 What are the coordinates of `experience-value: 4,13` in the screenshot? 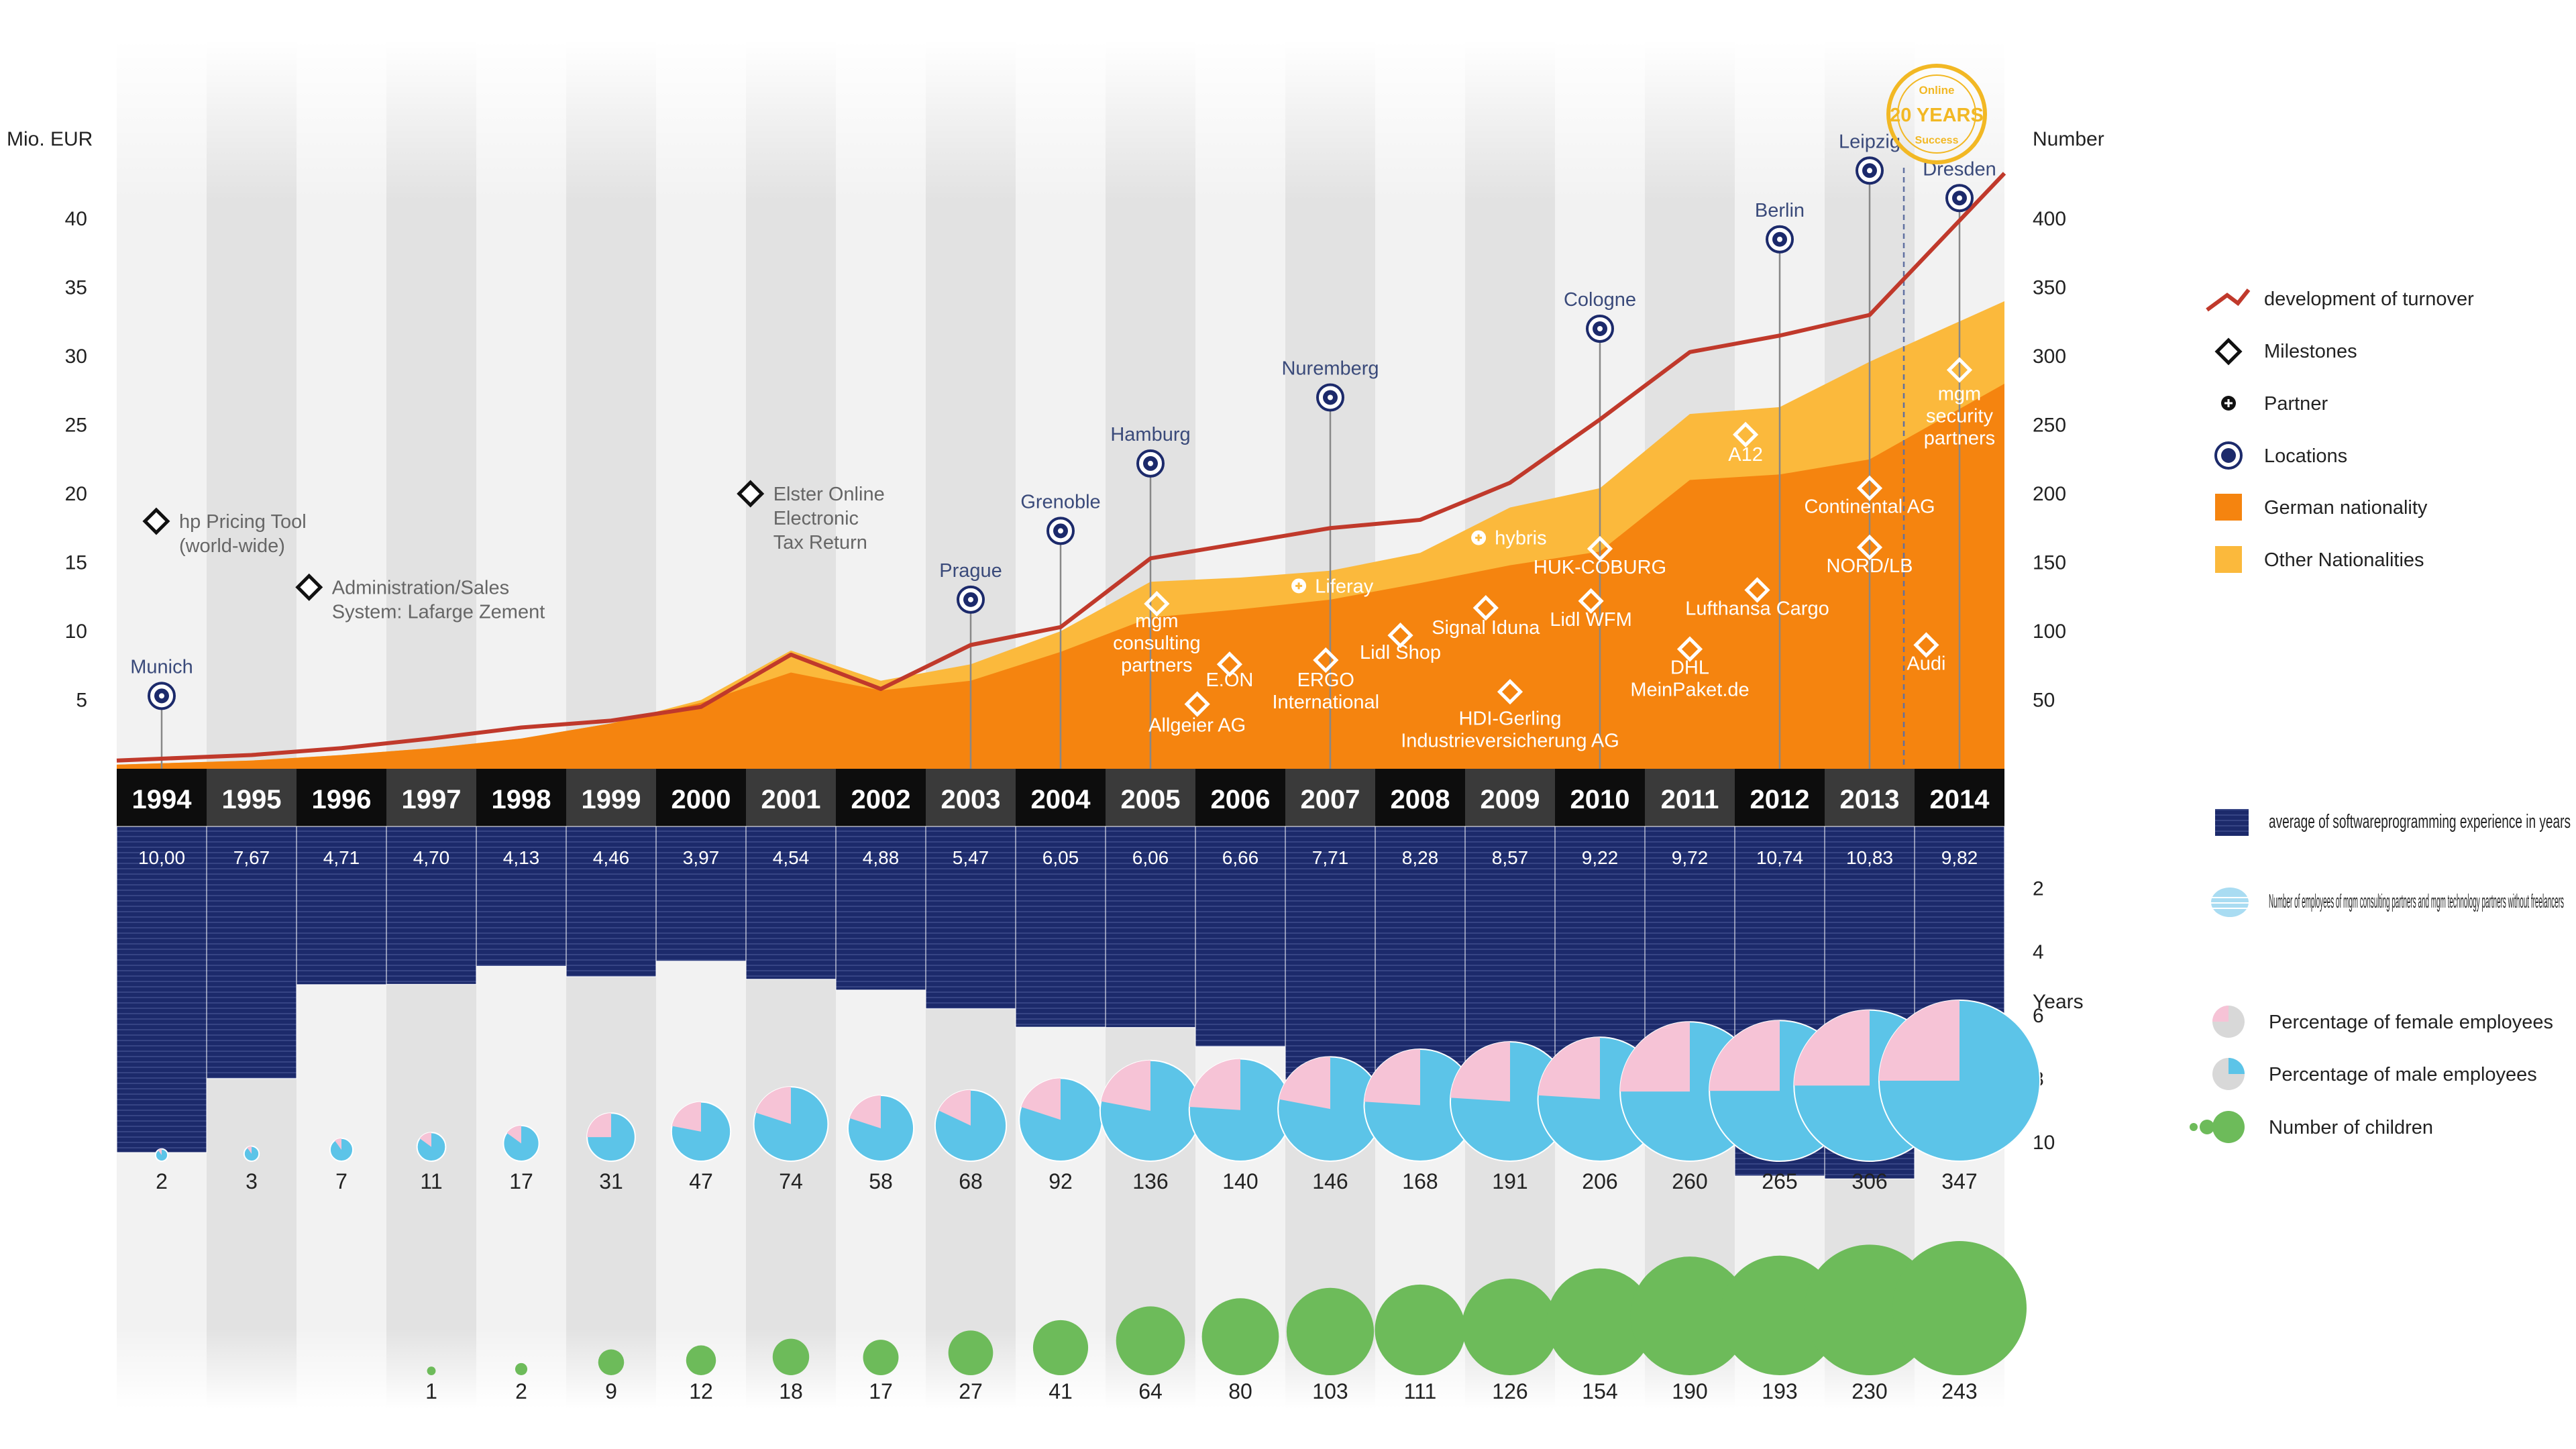 It's located at (521, 857).